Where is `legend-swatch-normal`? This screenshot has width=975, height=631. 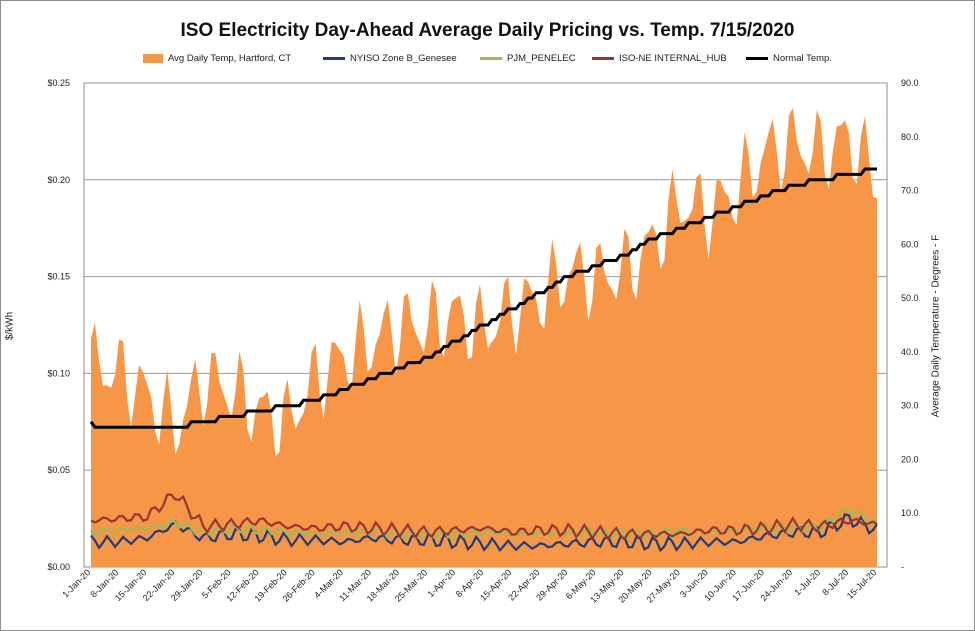
legend-swatch-normal is located at coordinates (757, 58).